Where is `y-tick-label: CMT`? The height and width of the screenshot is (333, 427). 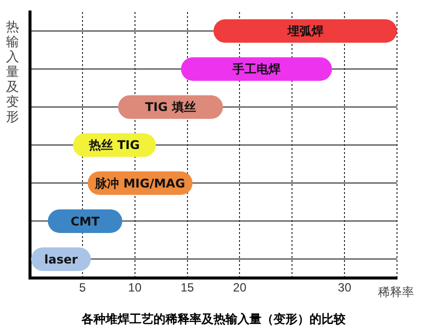 y-tick-label: CMT is located at coordinates (85, 221).